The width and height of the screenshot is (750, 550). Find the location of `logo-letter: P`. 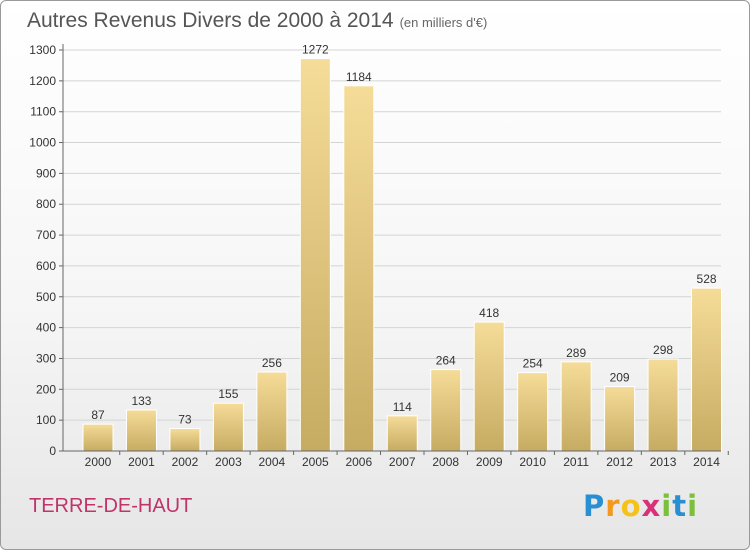

logo-letter: P is located at coordinates (594, 506).